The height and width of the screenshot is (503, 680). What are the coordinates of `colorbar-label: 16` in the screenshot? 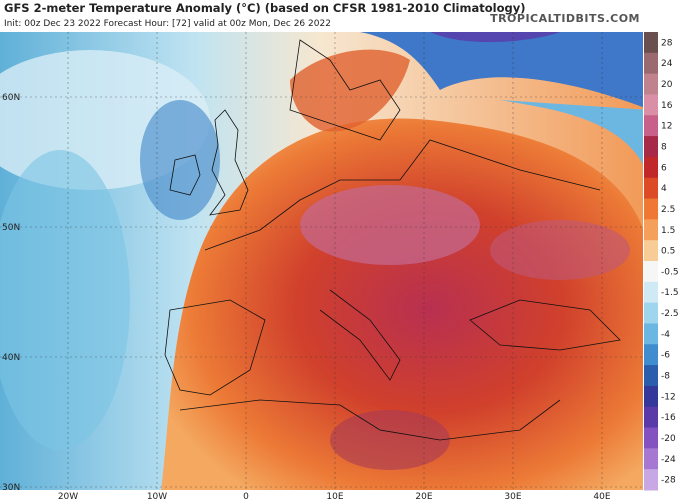 It's located at (667, 106).